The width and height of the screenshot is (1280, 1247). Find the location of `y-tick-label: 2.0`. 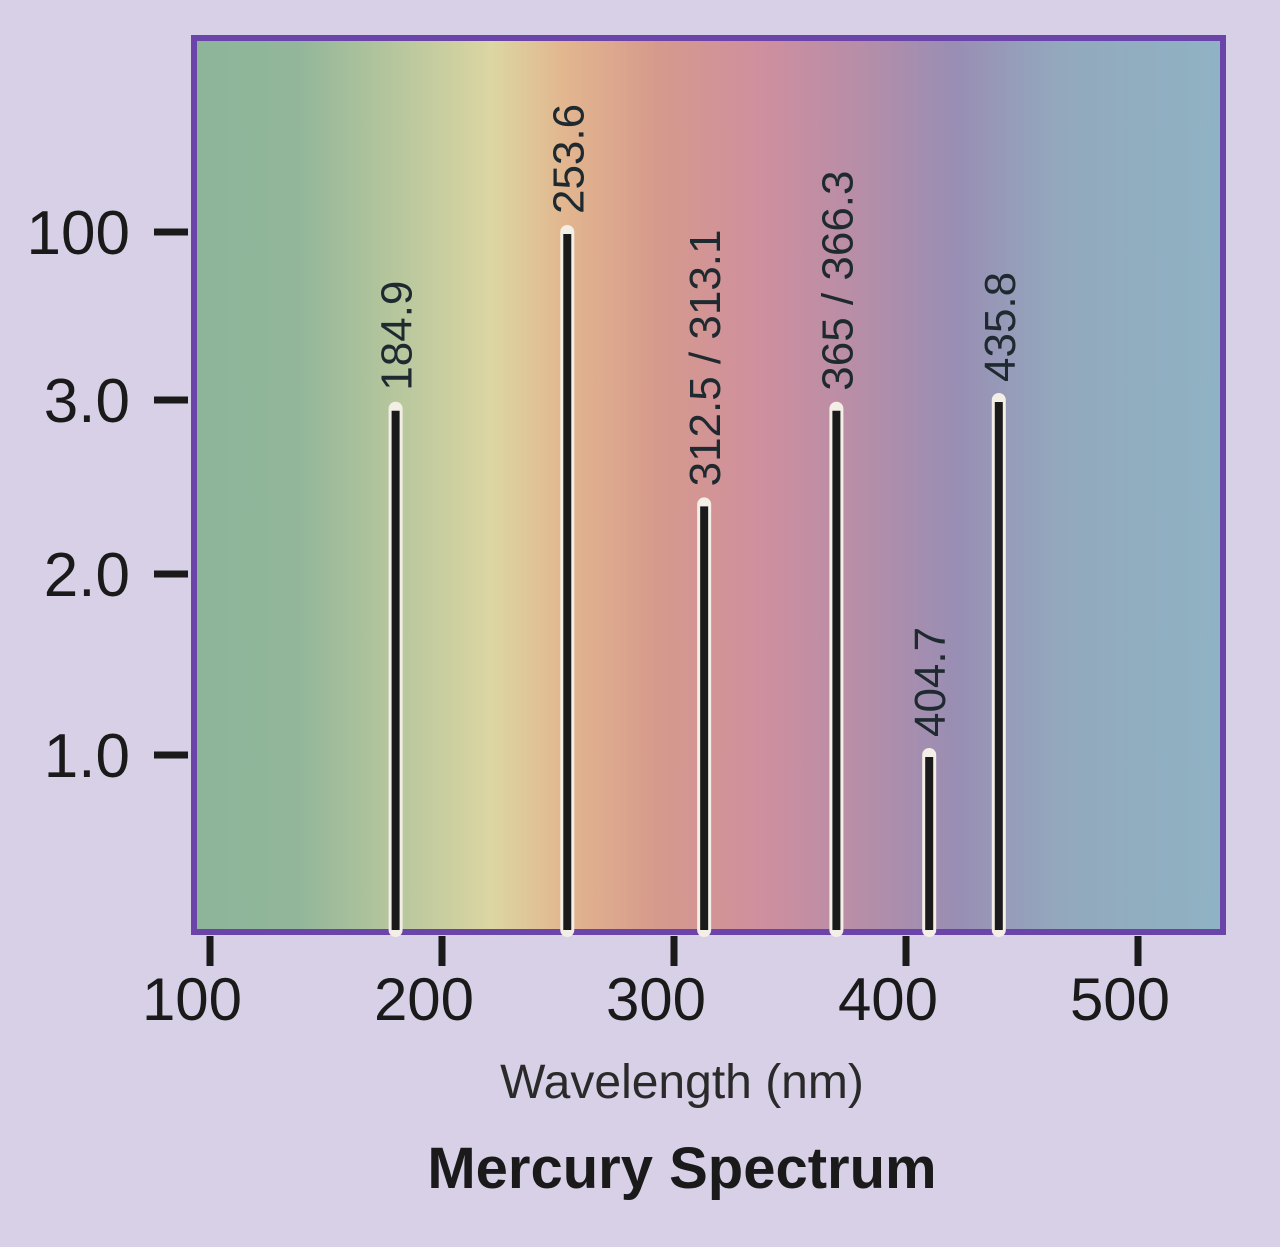

y-tick-label: 2.0 is located at coordinates (87, 575).